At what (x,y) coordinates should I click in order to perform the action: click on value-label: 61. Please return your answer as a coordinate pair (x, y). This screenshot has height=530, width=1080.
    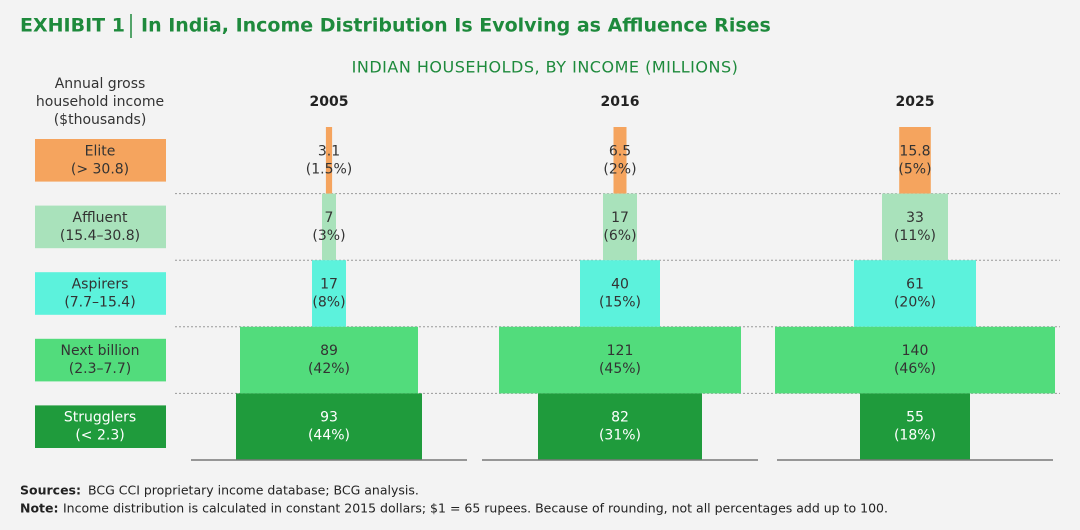
    Looking at the image, I should click on (915, 285).